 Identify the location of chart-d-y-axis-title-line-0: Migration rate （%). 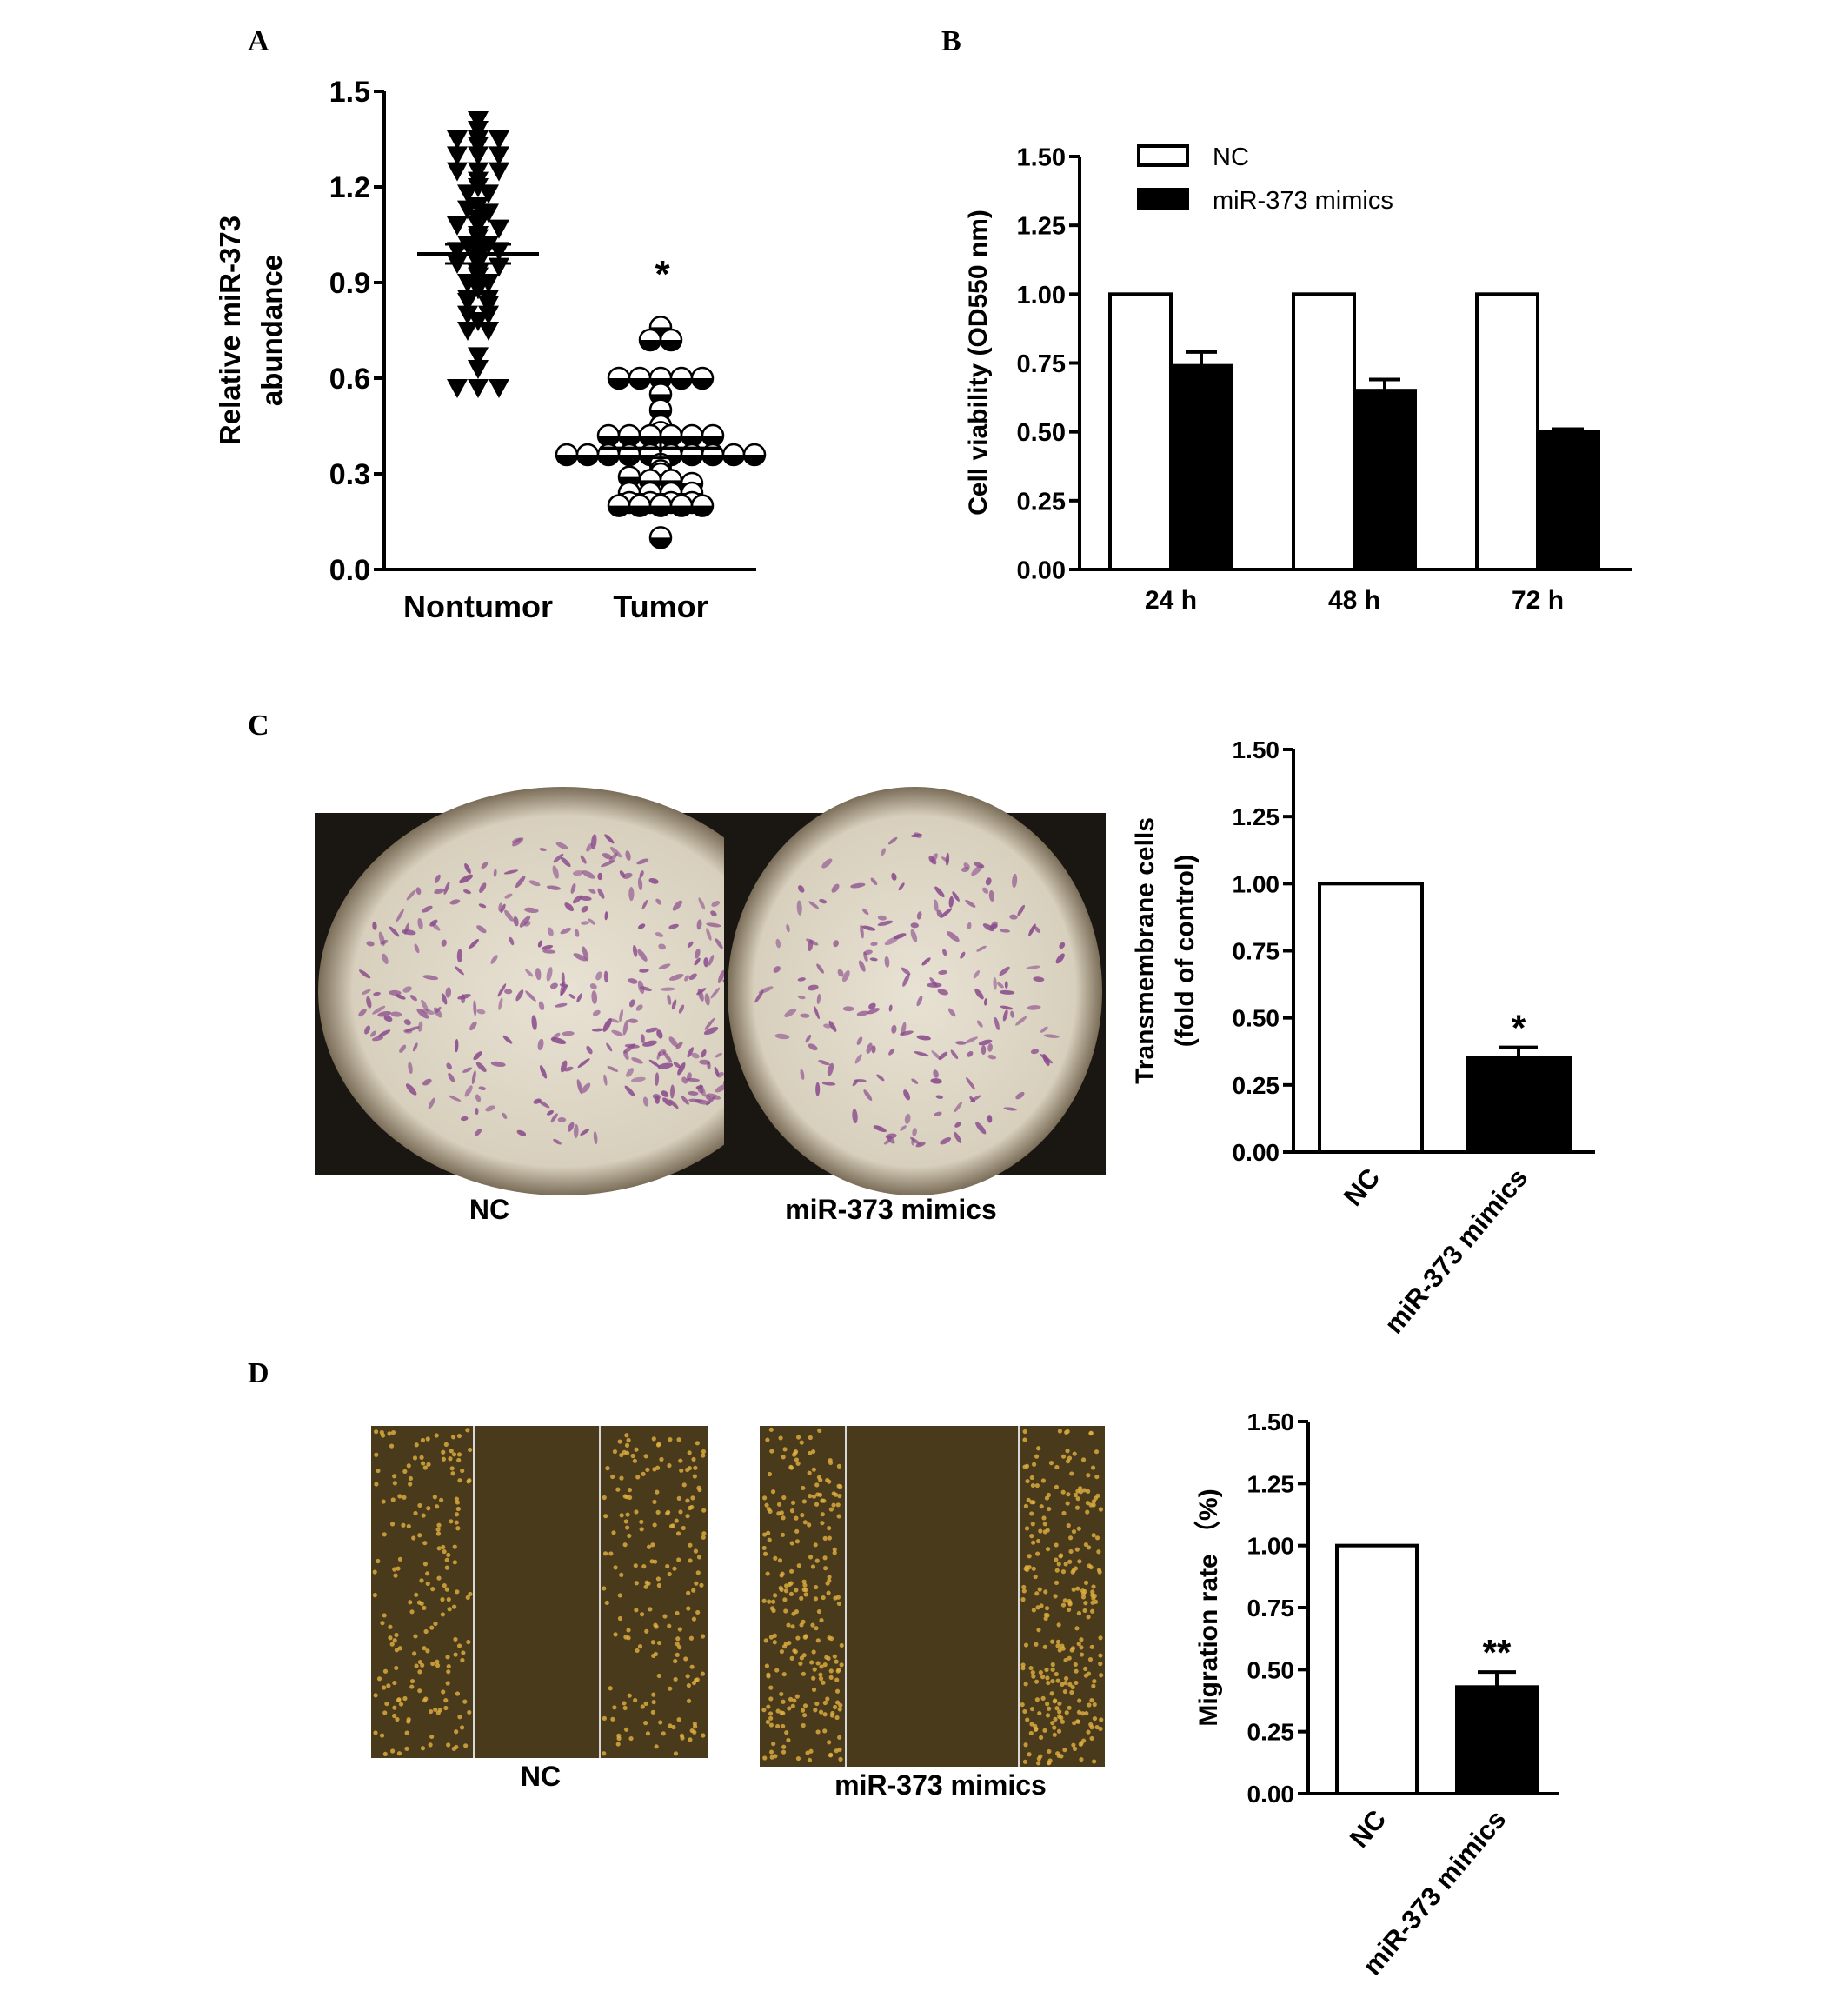
(1208, 1607).